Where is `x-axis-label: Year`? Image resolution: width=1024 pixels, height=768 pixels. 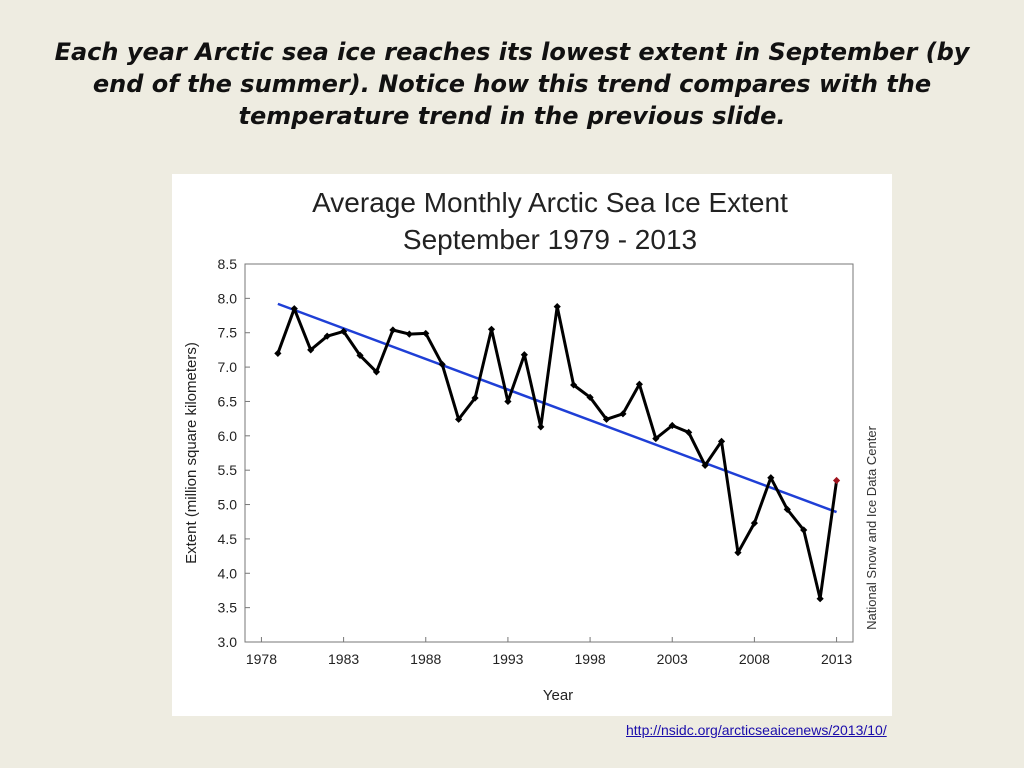
x-axis-label: Year is located at coordinates (558, 695).